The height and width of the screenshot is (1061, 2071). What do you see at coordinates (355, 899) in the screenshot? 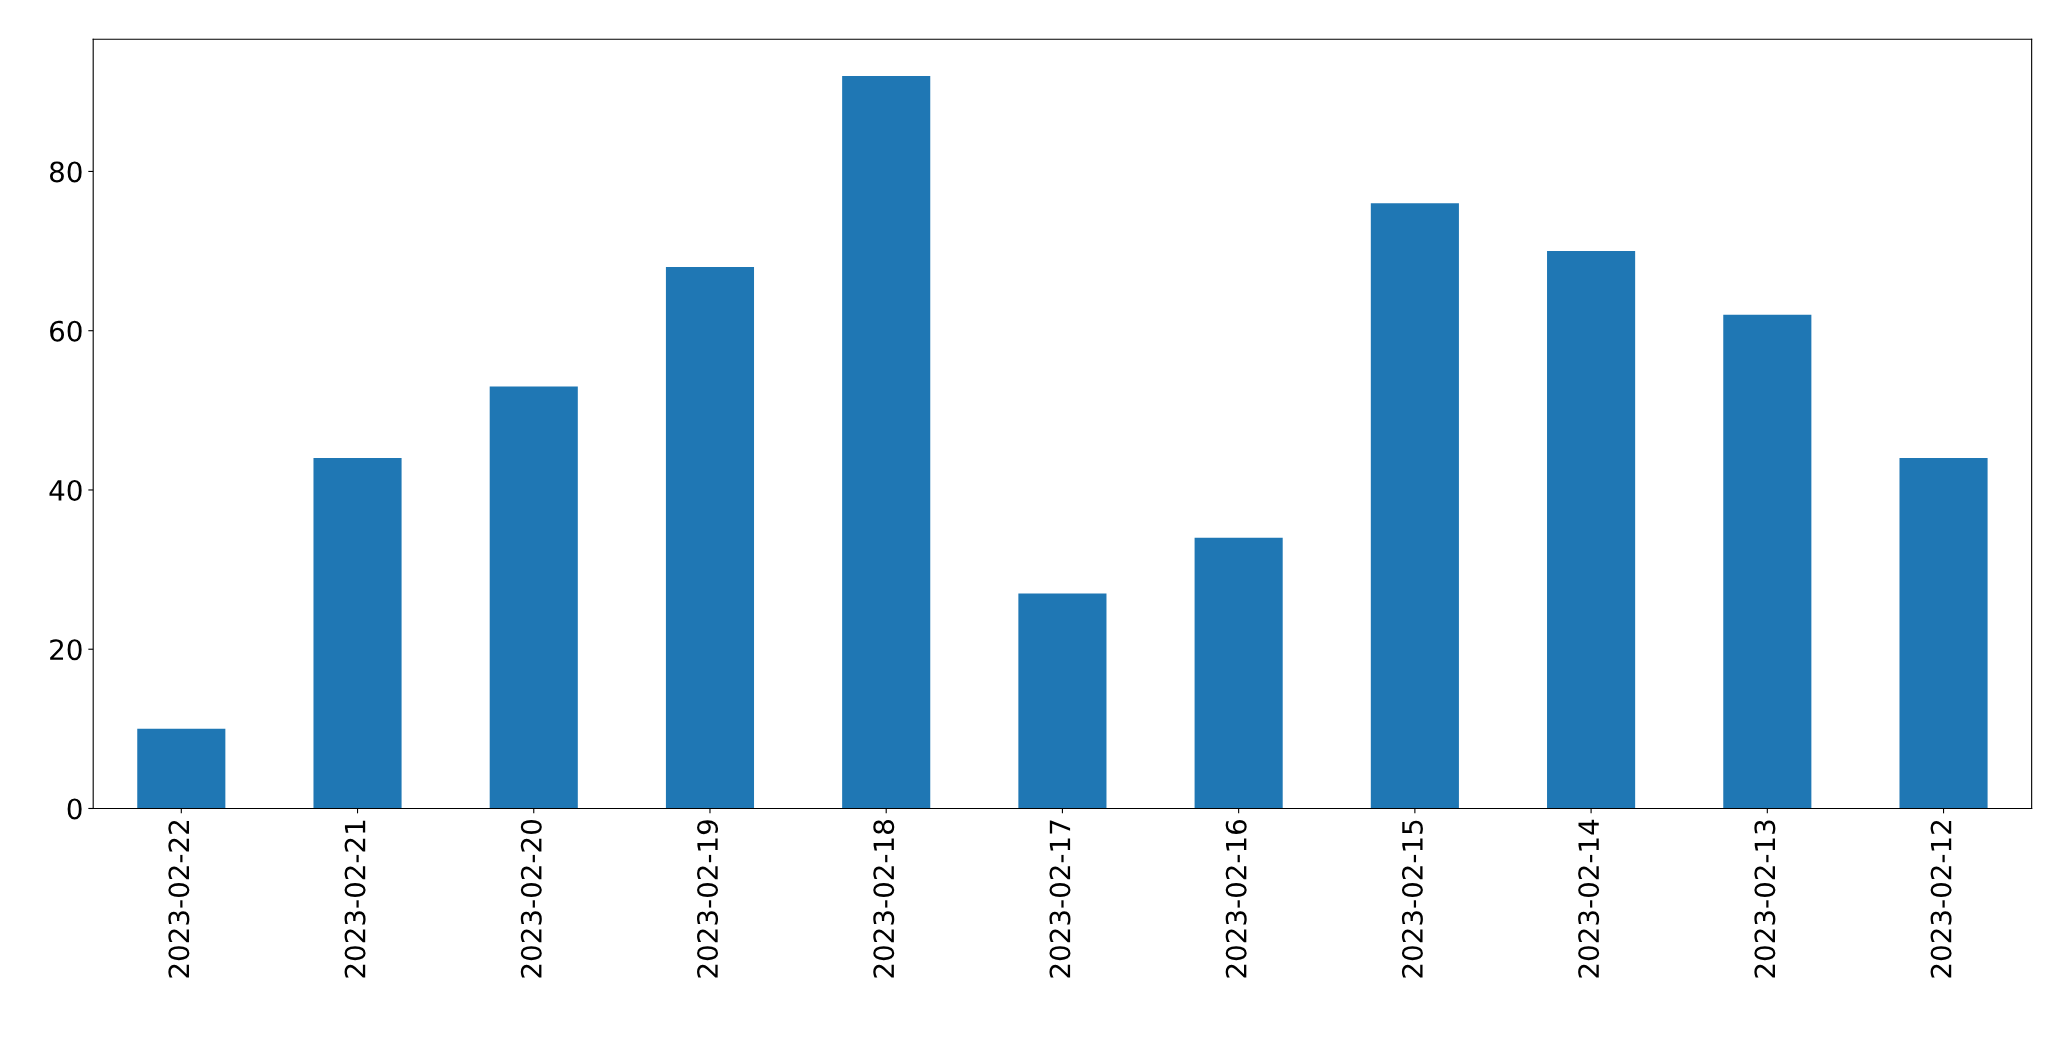
I see `x-tick-label: 2023-02-21` at bounding box center [355, 899].